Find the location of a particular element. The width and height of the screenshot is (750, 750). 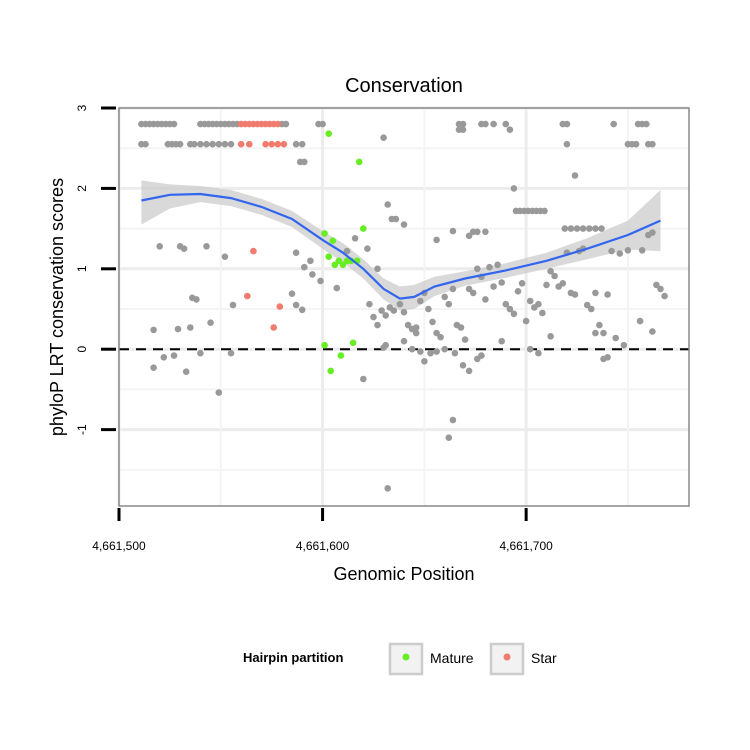

legend-item-mature: Mature is located at coordinates (431, 659).